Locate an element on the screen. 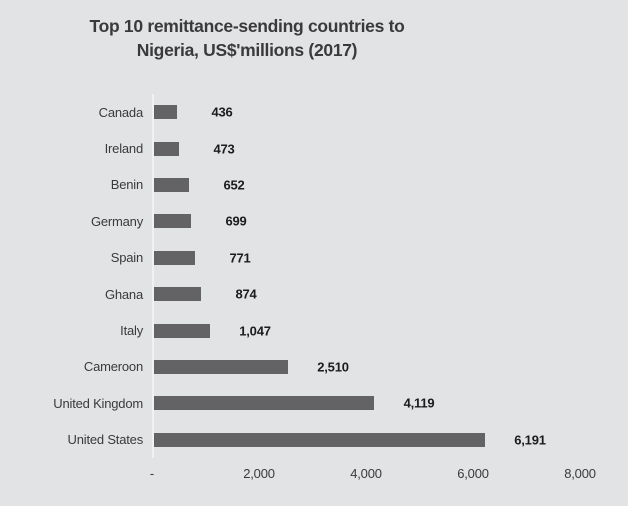  value-label: 652 is located at coordinates (234, 185).